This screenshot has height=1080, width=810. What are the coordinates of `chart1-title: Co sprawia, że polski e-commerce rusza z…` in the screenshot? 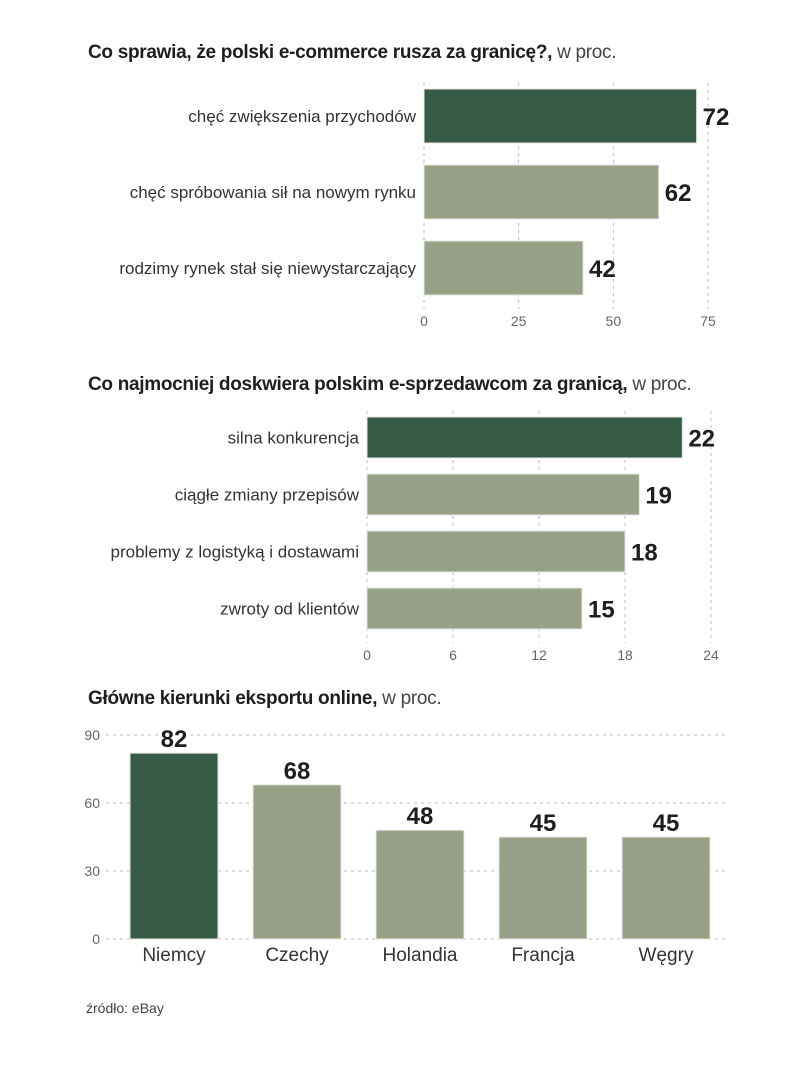 It's located at (352, 53).